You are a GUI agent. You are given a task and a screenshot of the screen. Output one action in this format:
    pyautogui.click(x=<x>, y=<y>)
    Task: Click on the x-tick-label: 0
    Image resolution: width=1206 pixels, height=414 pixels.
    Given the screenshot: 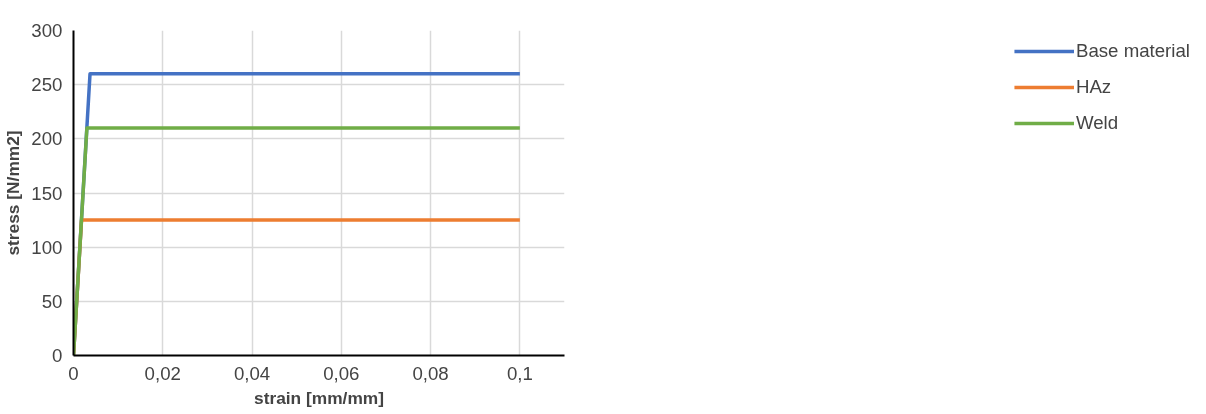 What is the action you would take?
    pyautogui.click(x=73, y=373)
    